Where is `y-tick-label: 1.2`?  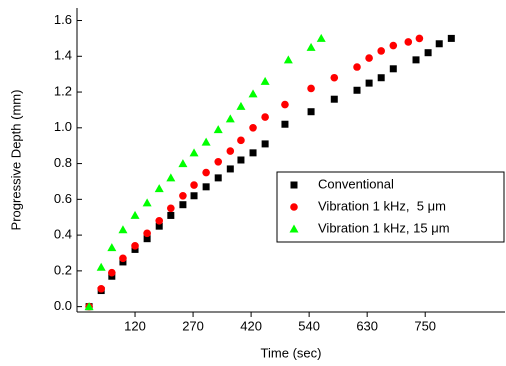
y-tick-label: 1.2 is located at coordinates (63, 90).